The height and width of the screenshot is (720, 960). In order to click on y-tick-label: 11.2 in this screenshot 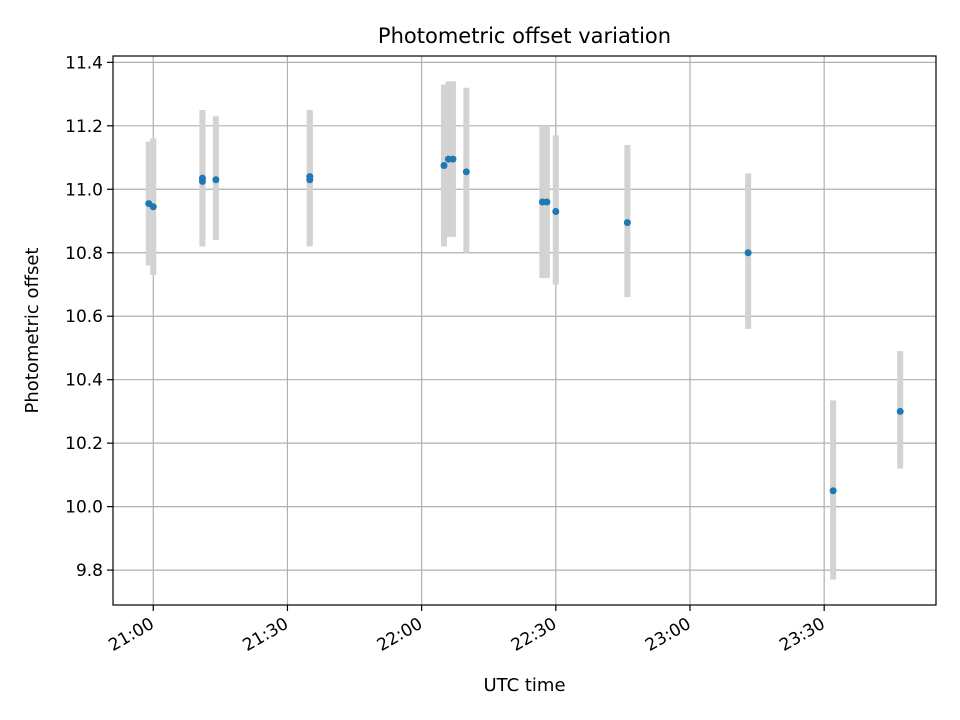, I will do `click(84, 127)`.